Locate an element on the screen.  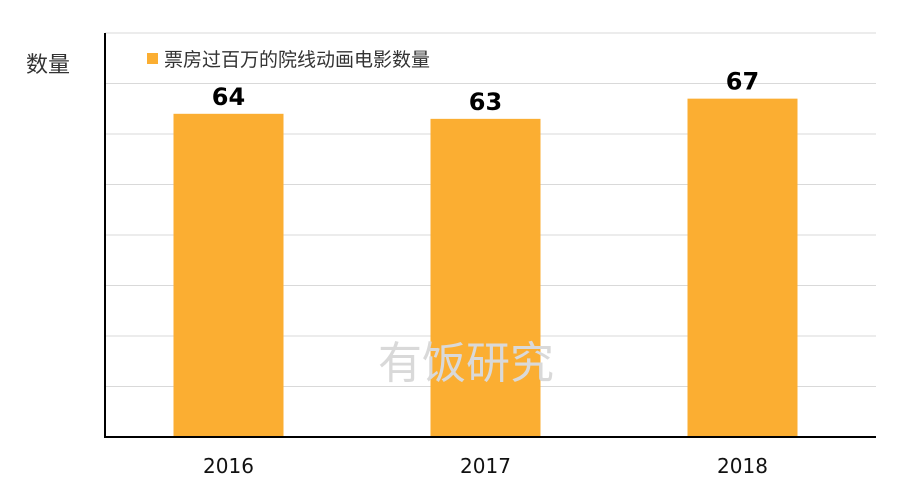
x-tick-labels: 2016 2017 2018 is located at coordinates (485, 466).